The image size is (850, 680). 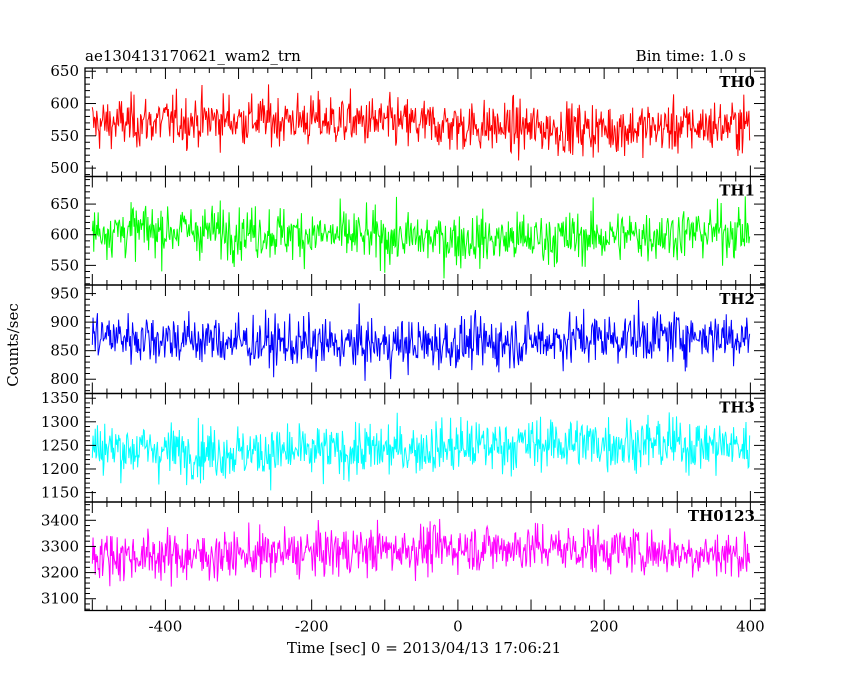 I want to click on y-tick-label: 1350, so click(x=60, y=398).